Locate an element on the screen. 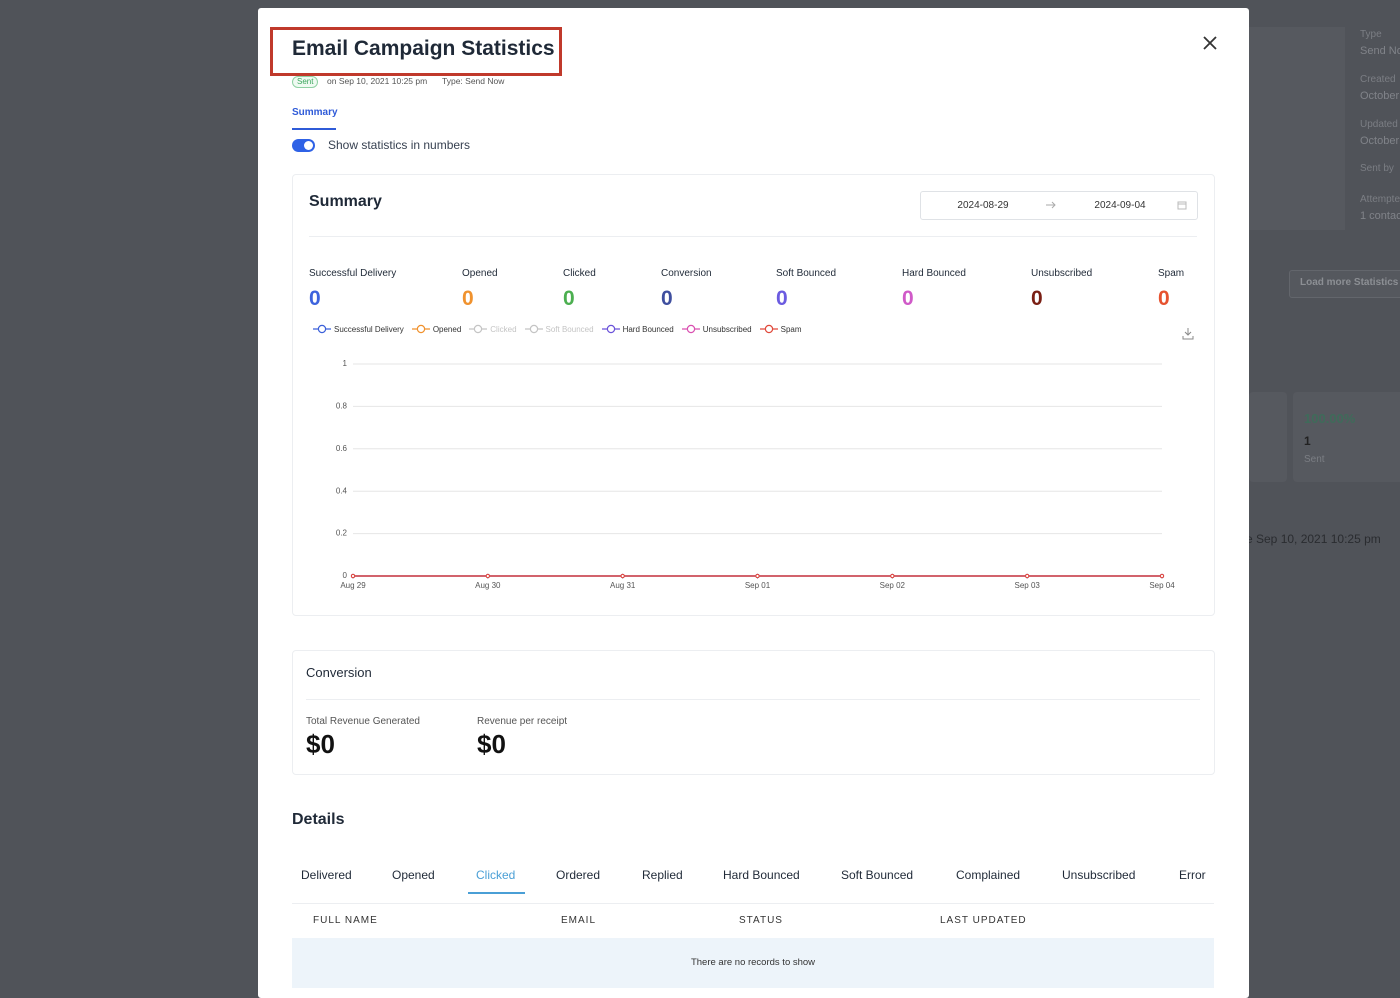 This screenshot has width=1400, height=998. legend-label: Successful Delivery is located at coordinates (369, 329).